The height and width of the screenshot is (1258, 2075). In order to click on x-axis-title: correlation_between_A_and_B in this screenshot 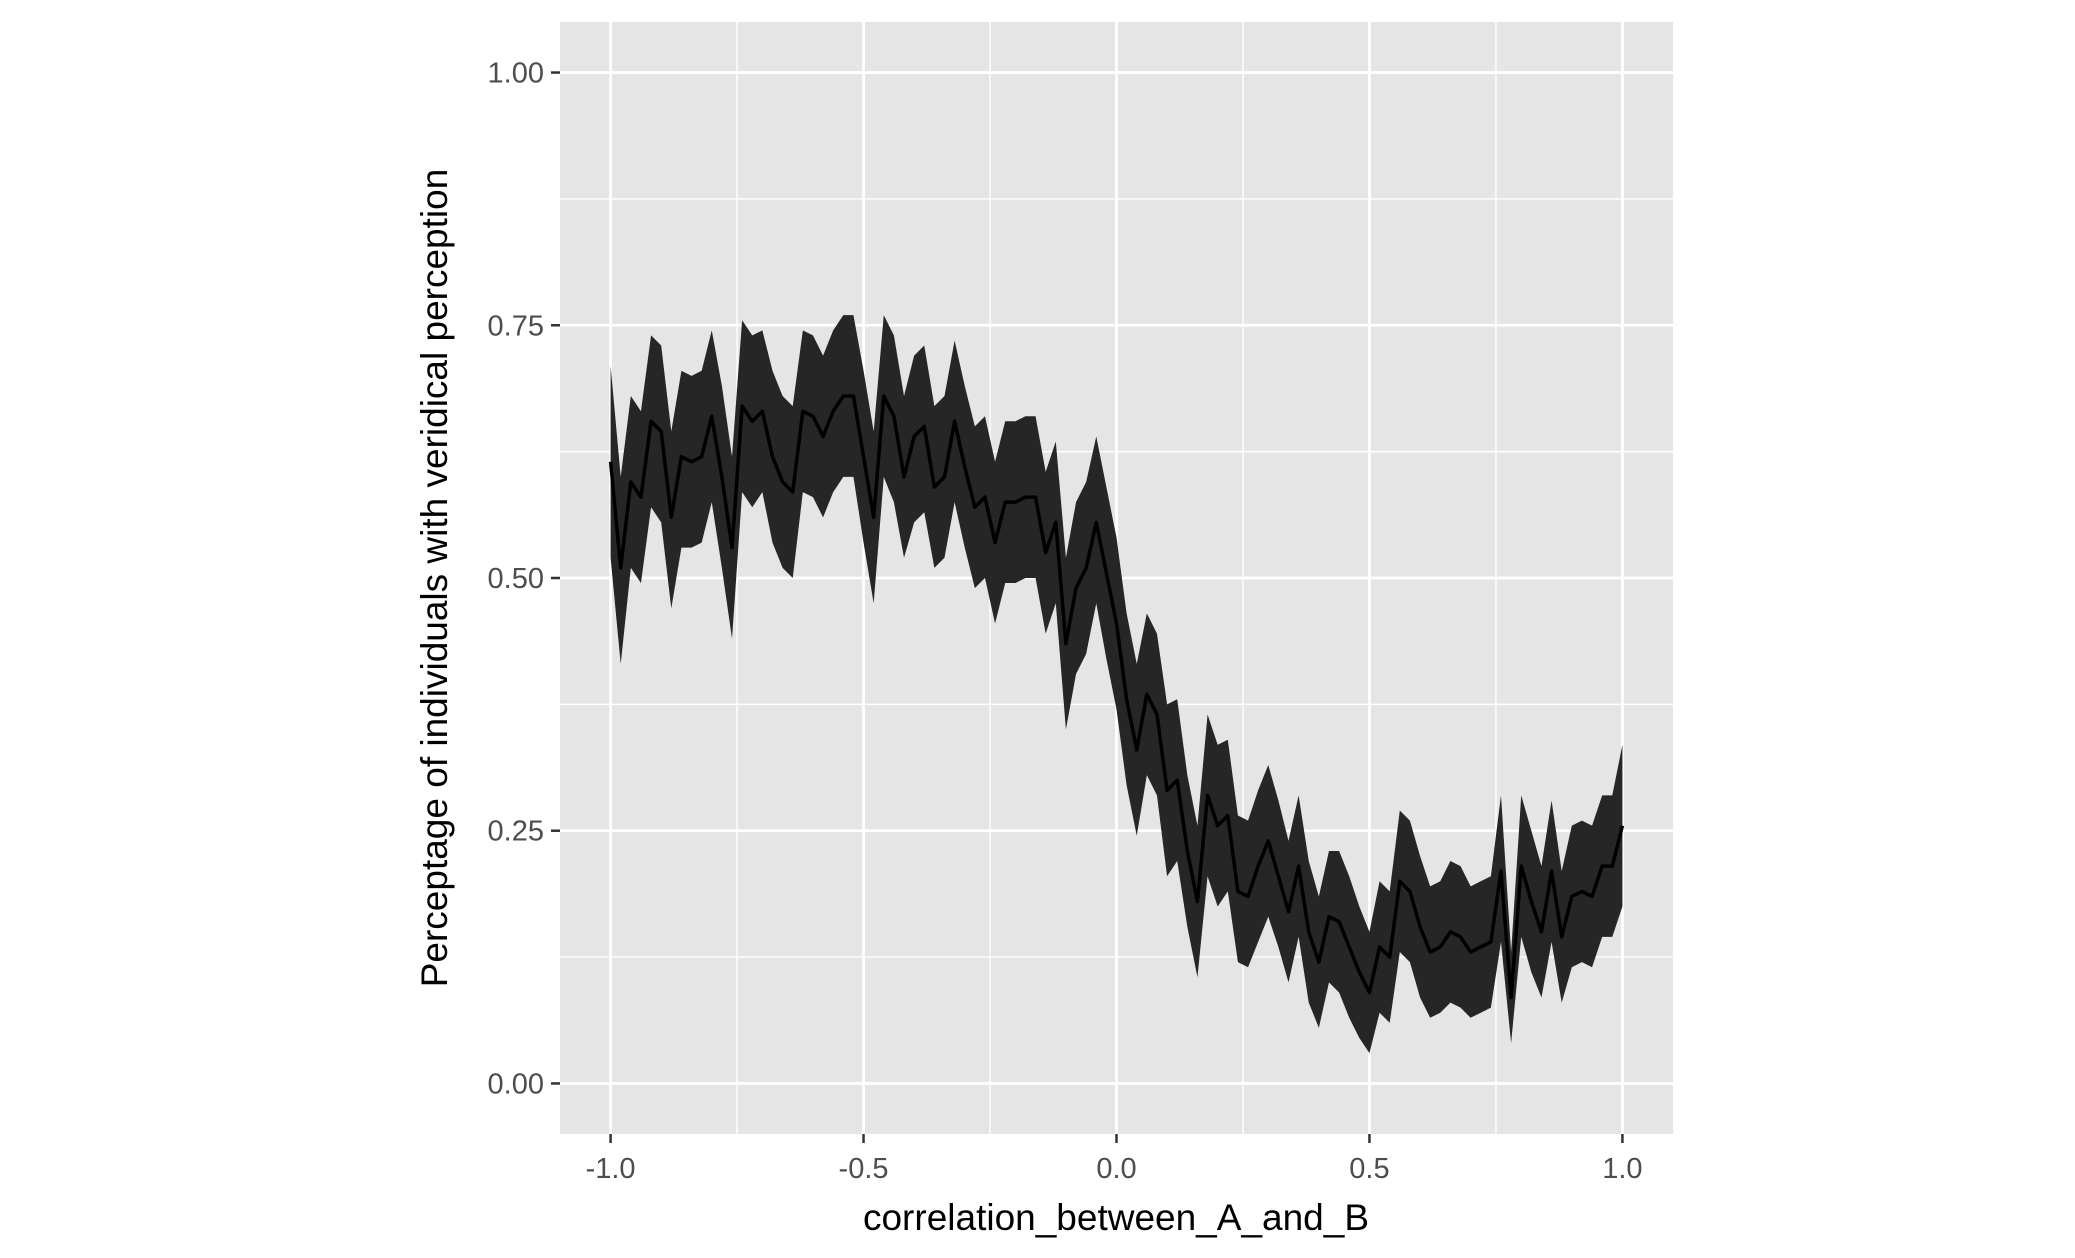, I will do `click(1116, 1217)`.